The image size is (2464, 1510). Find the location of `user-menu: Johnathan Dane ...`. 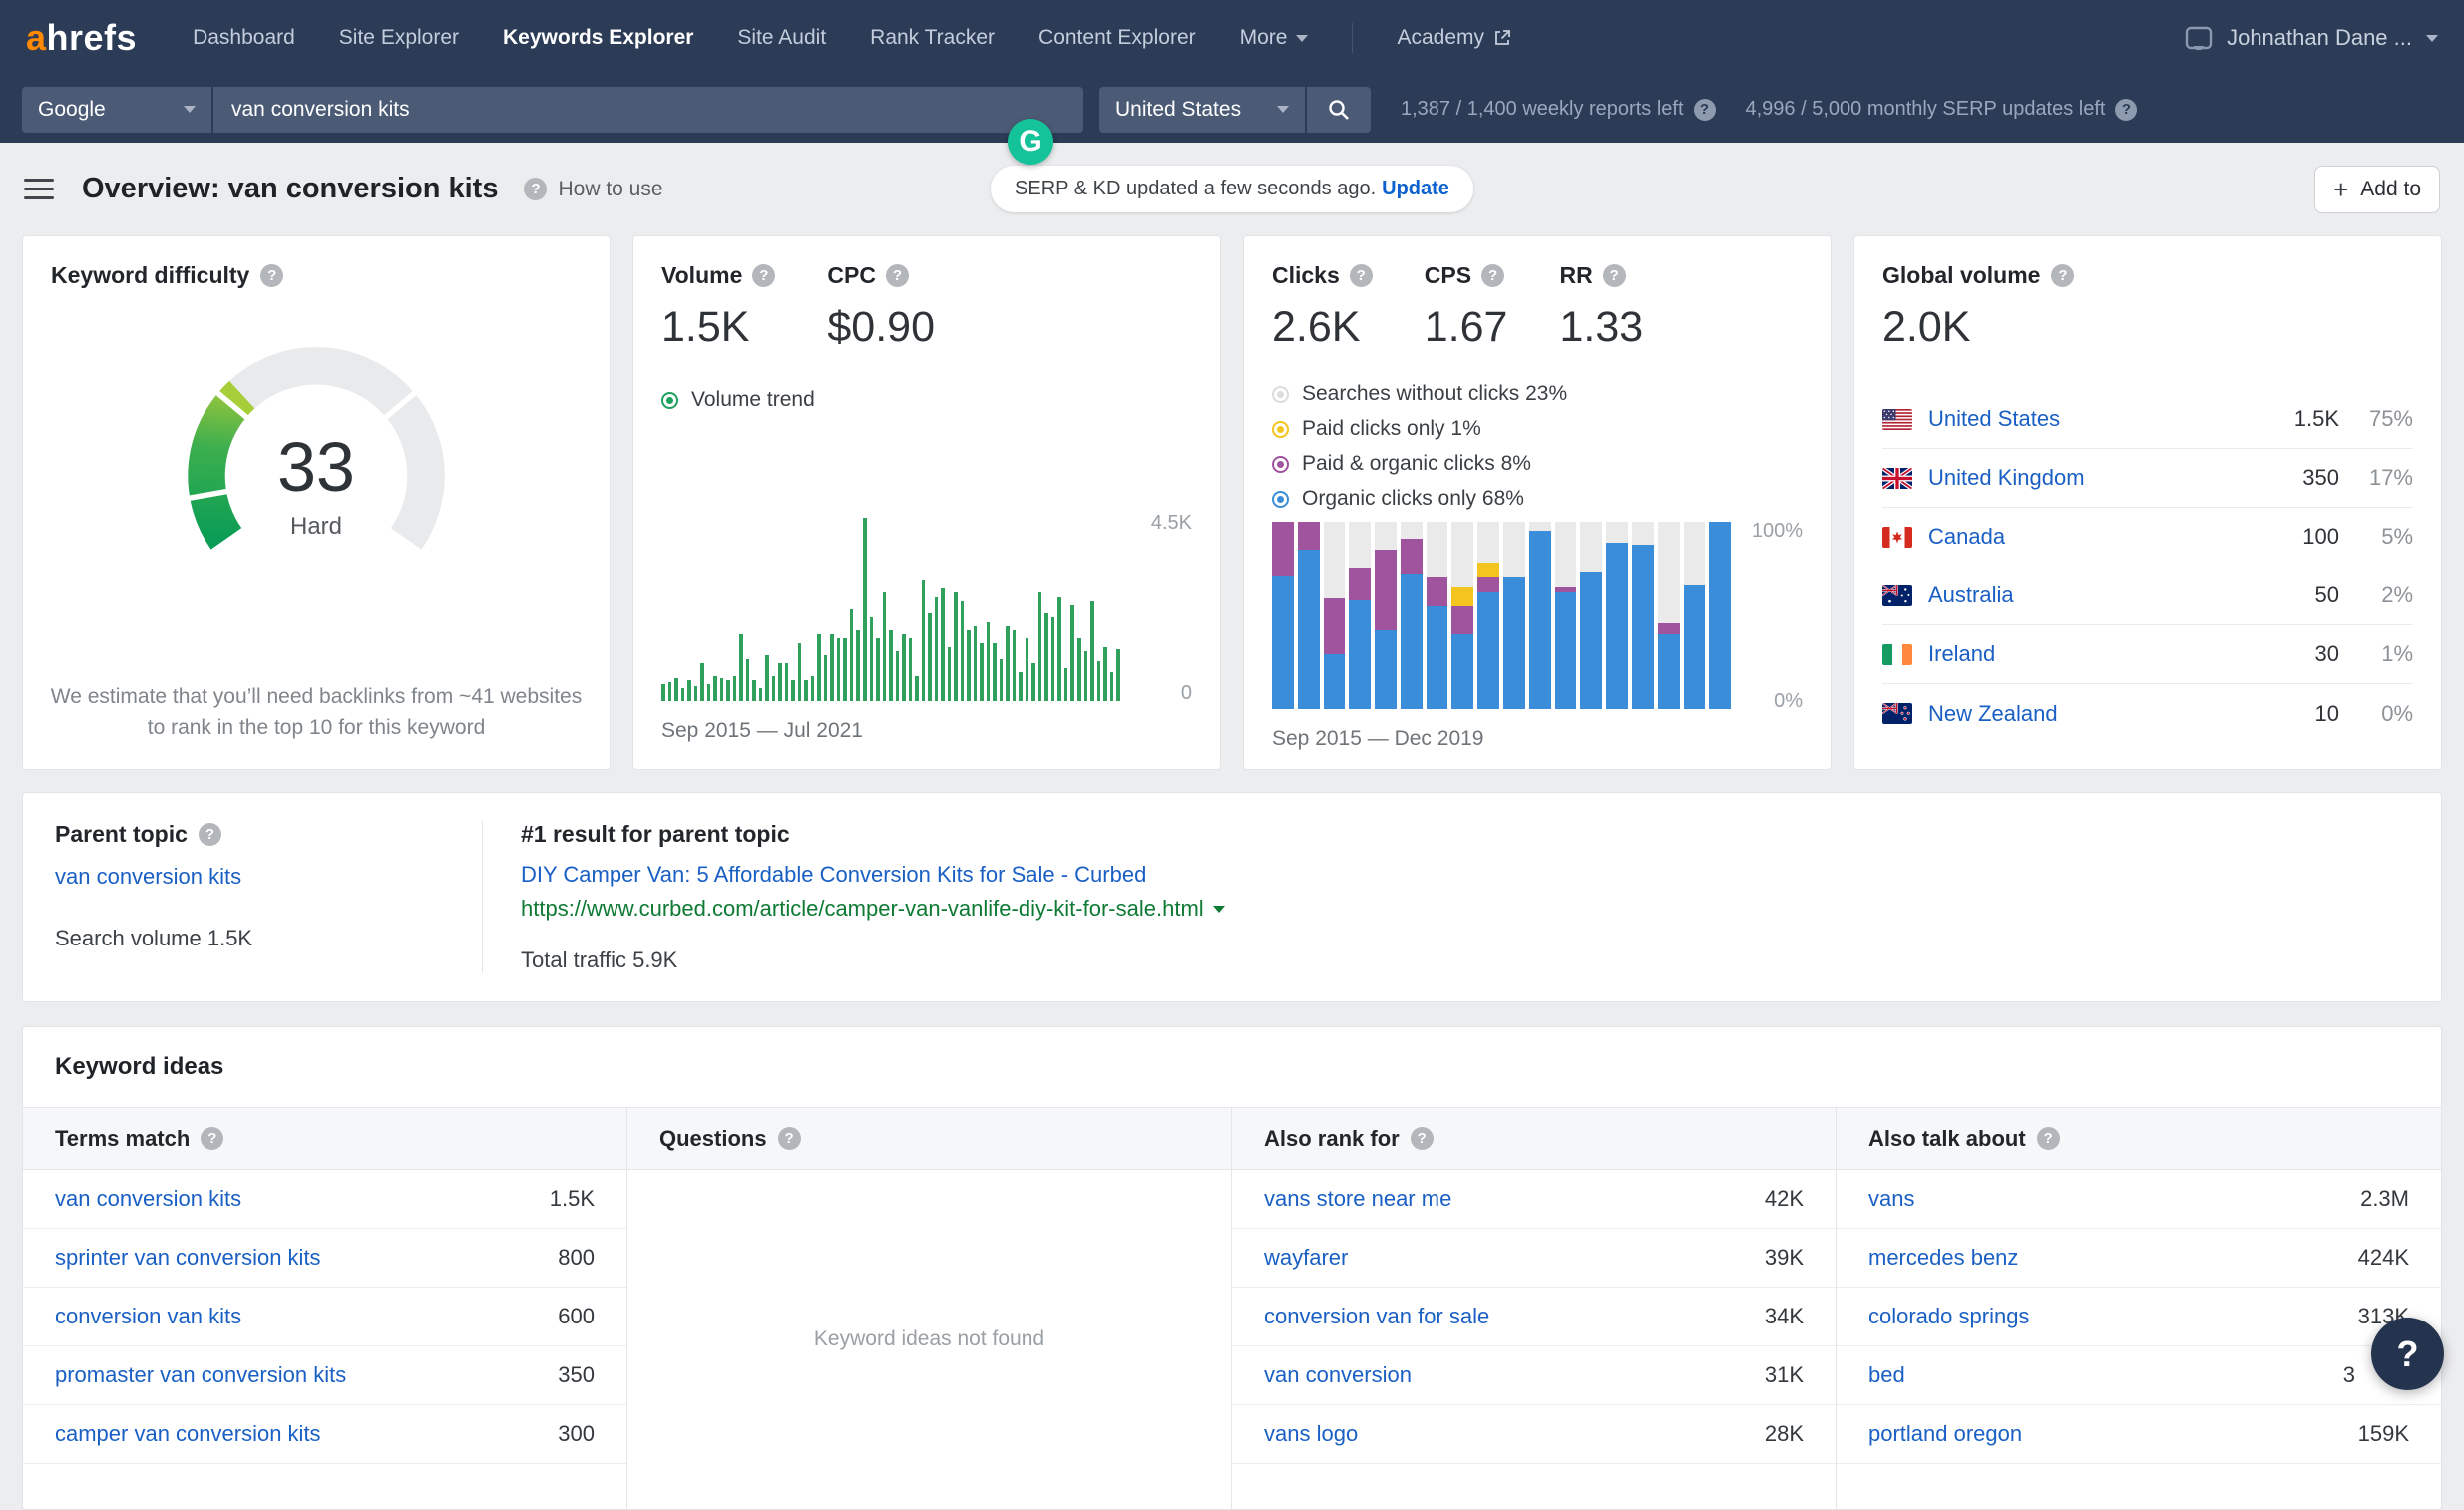

user-menu: Johnathan Dane ... is located at coordinates (2311, 38).